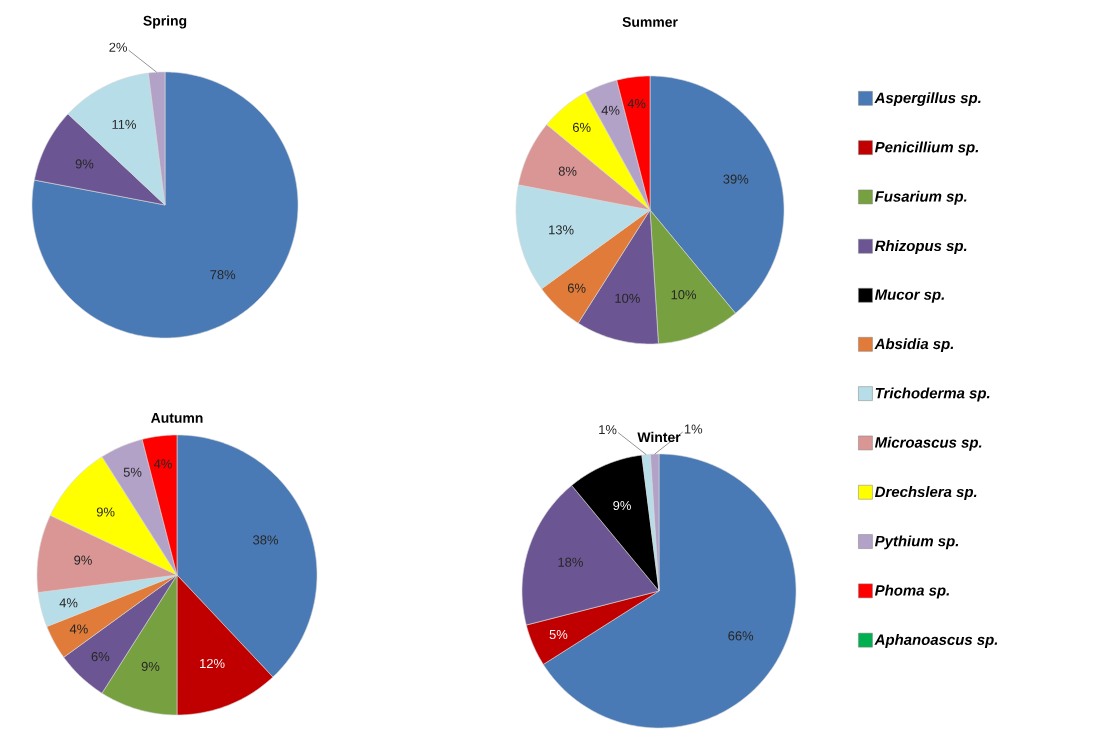 The width and height of the screenshot is (1102, 741). Describe the element at coordinates (570, 562) in the screenshot. I see `data-label: 18%` at that location.